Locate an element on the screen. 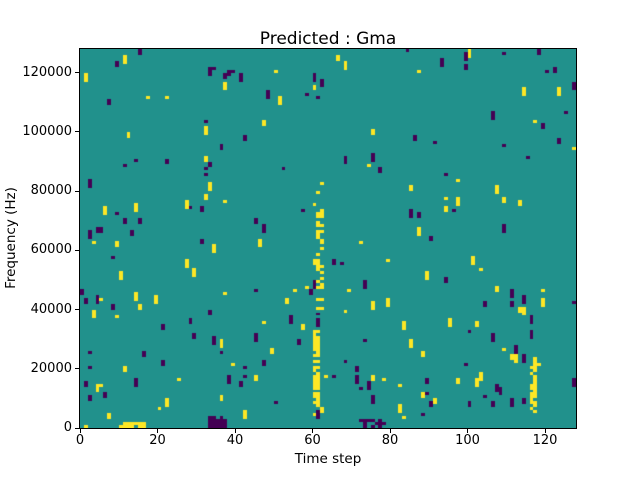 The width and height of the screenshot is (640, 480). y-tick-label: 60000 is located at coordinates (51, 250).